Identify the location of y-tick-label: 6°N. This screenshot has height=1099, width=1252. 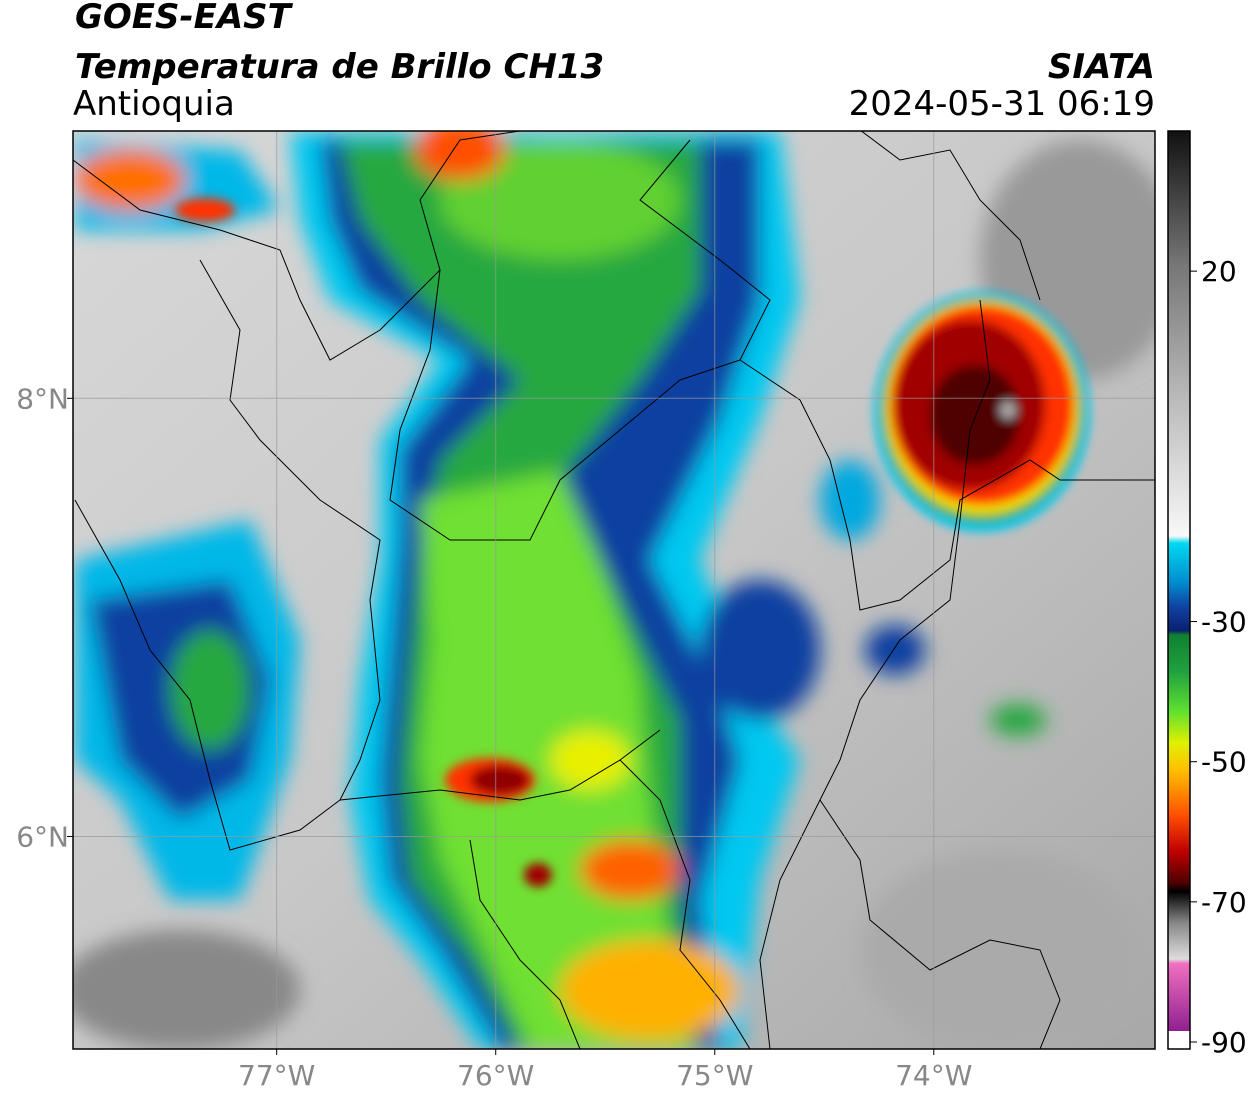
(42, 836).